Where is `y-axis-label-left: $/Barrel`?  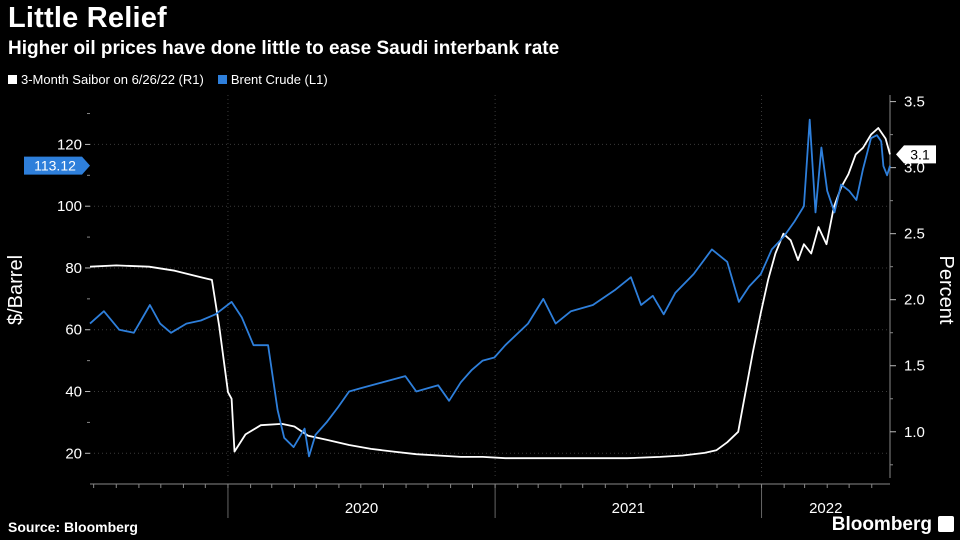 y-axis-label-left: $/Barrel is located at coordinates (16, 290).